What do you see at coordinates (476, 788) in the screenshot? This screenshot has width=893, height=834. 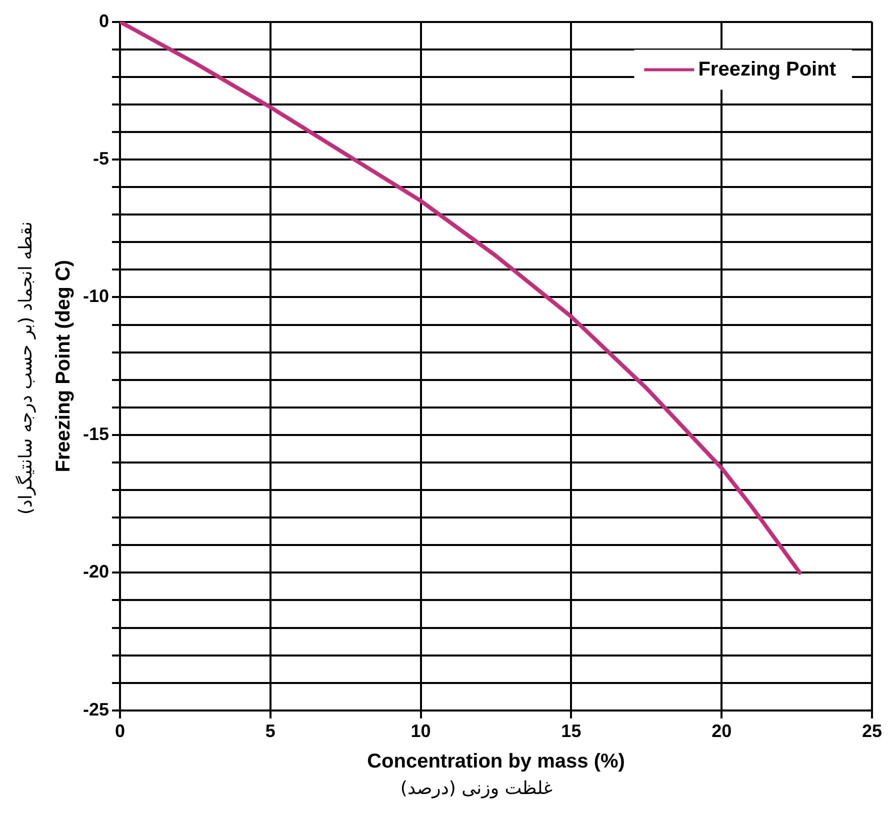 I see `text: غلظت وزنی (درصد)` at bounding box center [476, 788].